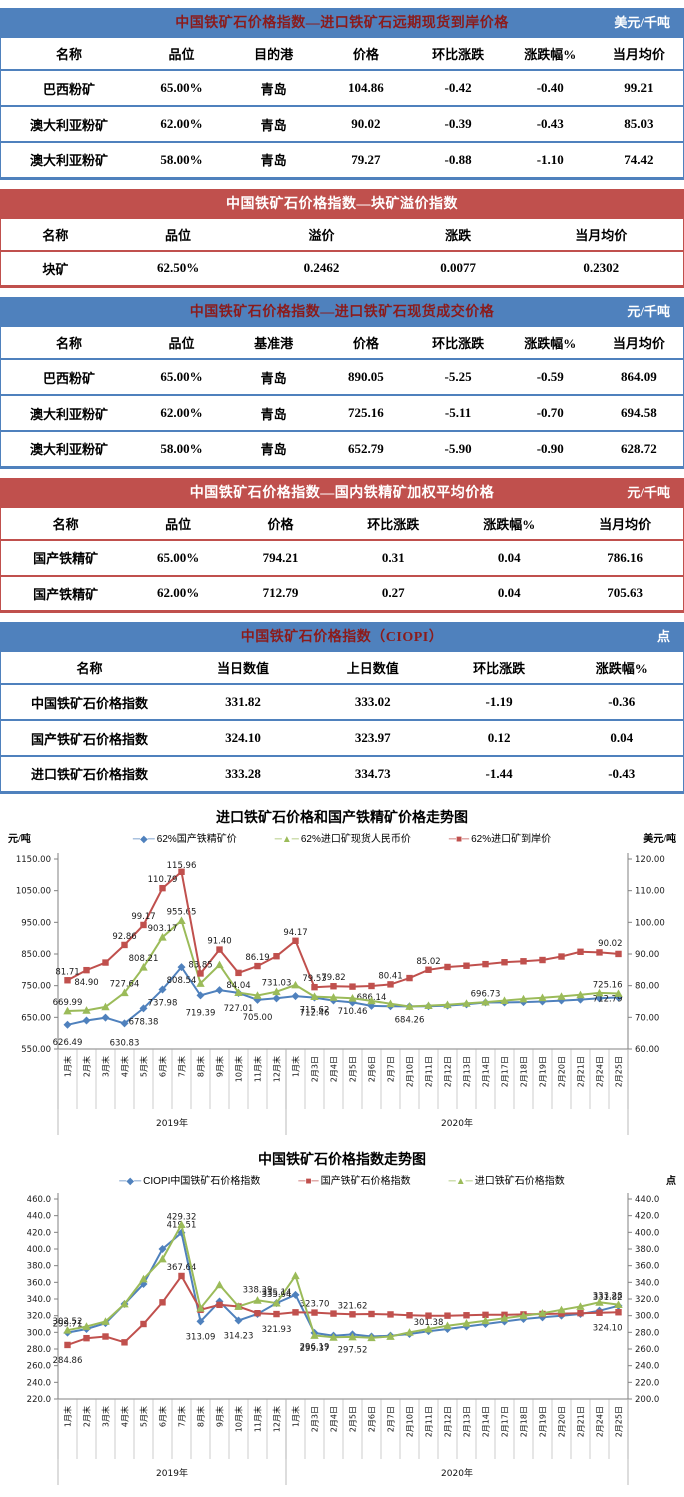  I want to click on point-label: 955.65, so click(182, 912).